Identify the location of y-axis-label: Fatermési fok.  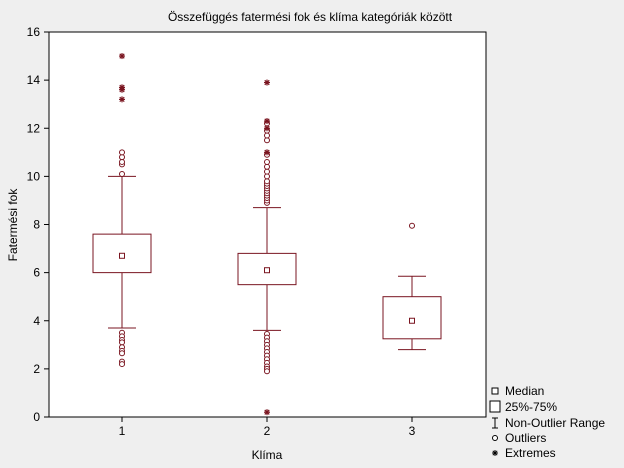
(13, 225).